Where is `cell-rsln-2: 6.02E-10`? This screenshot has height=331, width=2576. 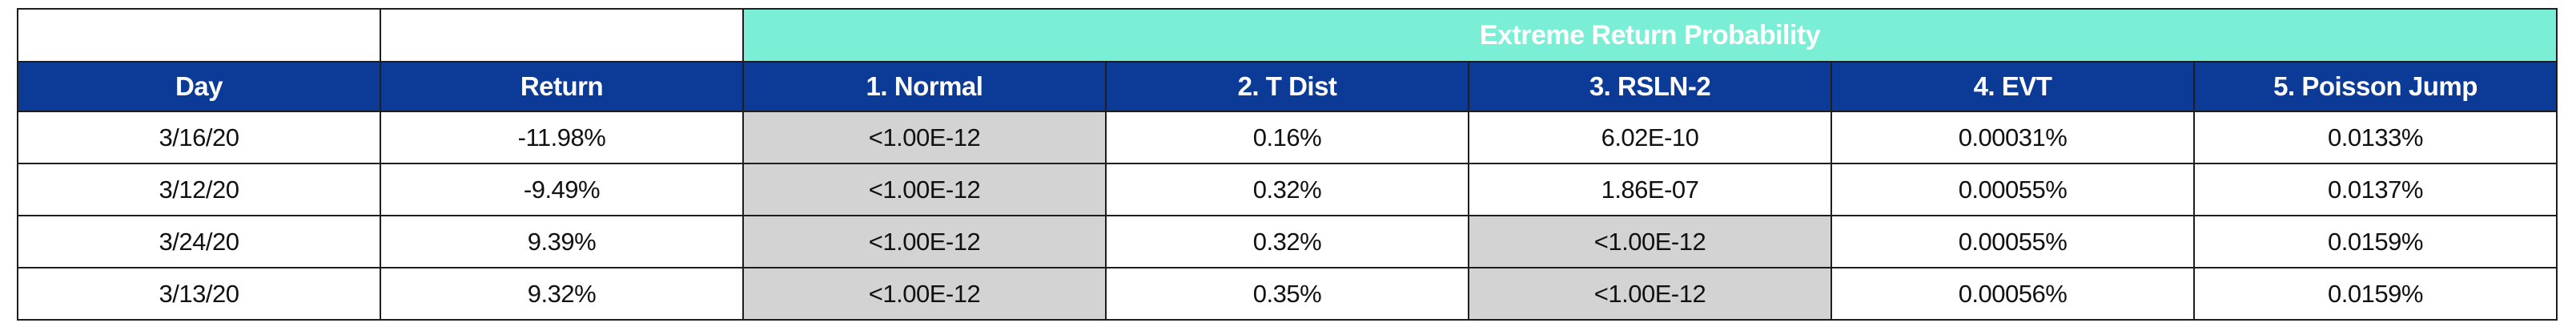
cell-rsln-2: 6.02E-10 is located at coordinates (1650, 137).